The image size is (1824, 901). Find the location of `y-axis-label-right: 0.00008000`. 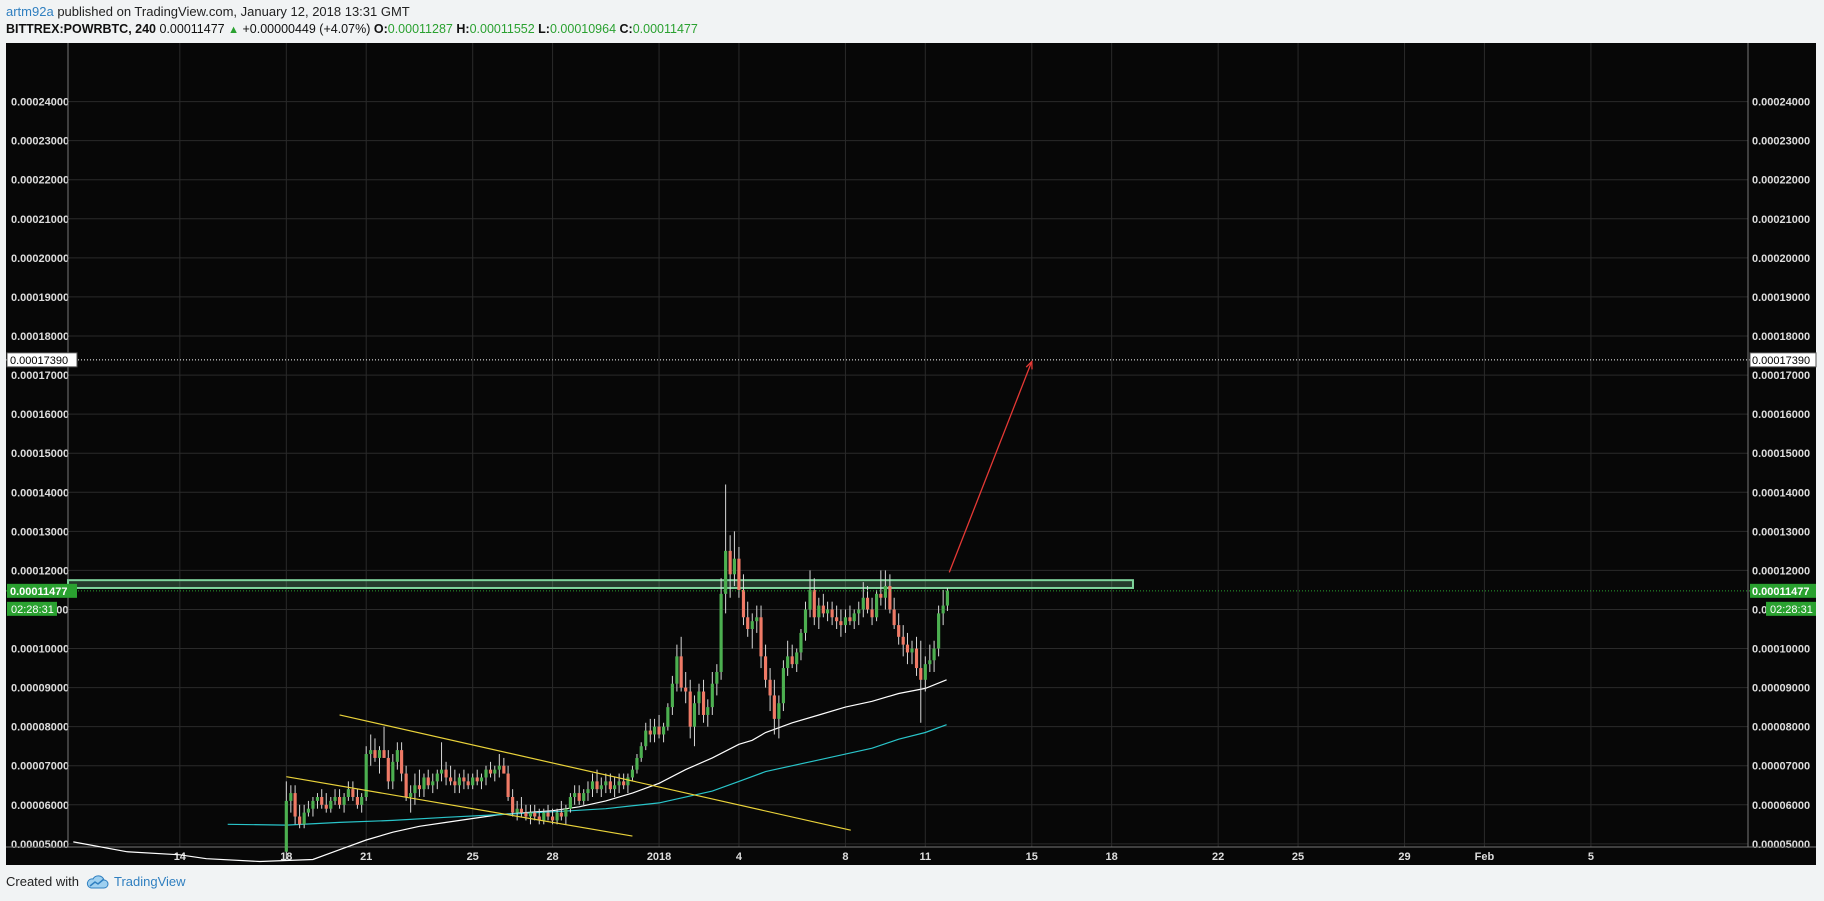

y-axis-label-right: 0.00008000 is located at coordinates (1781, 728).